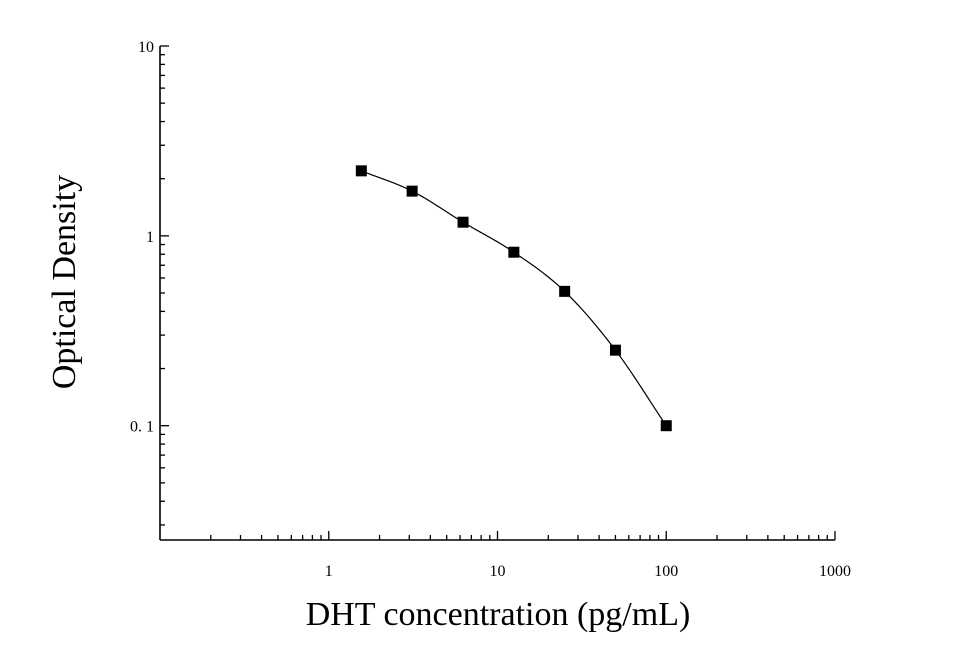 Image resolution: width=961 pixels, height=660 pixels. Describe the element at coordinates (142, 427) in the screenshot. I see `y-tick-label: 0. 1` at that location.